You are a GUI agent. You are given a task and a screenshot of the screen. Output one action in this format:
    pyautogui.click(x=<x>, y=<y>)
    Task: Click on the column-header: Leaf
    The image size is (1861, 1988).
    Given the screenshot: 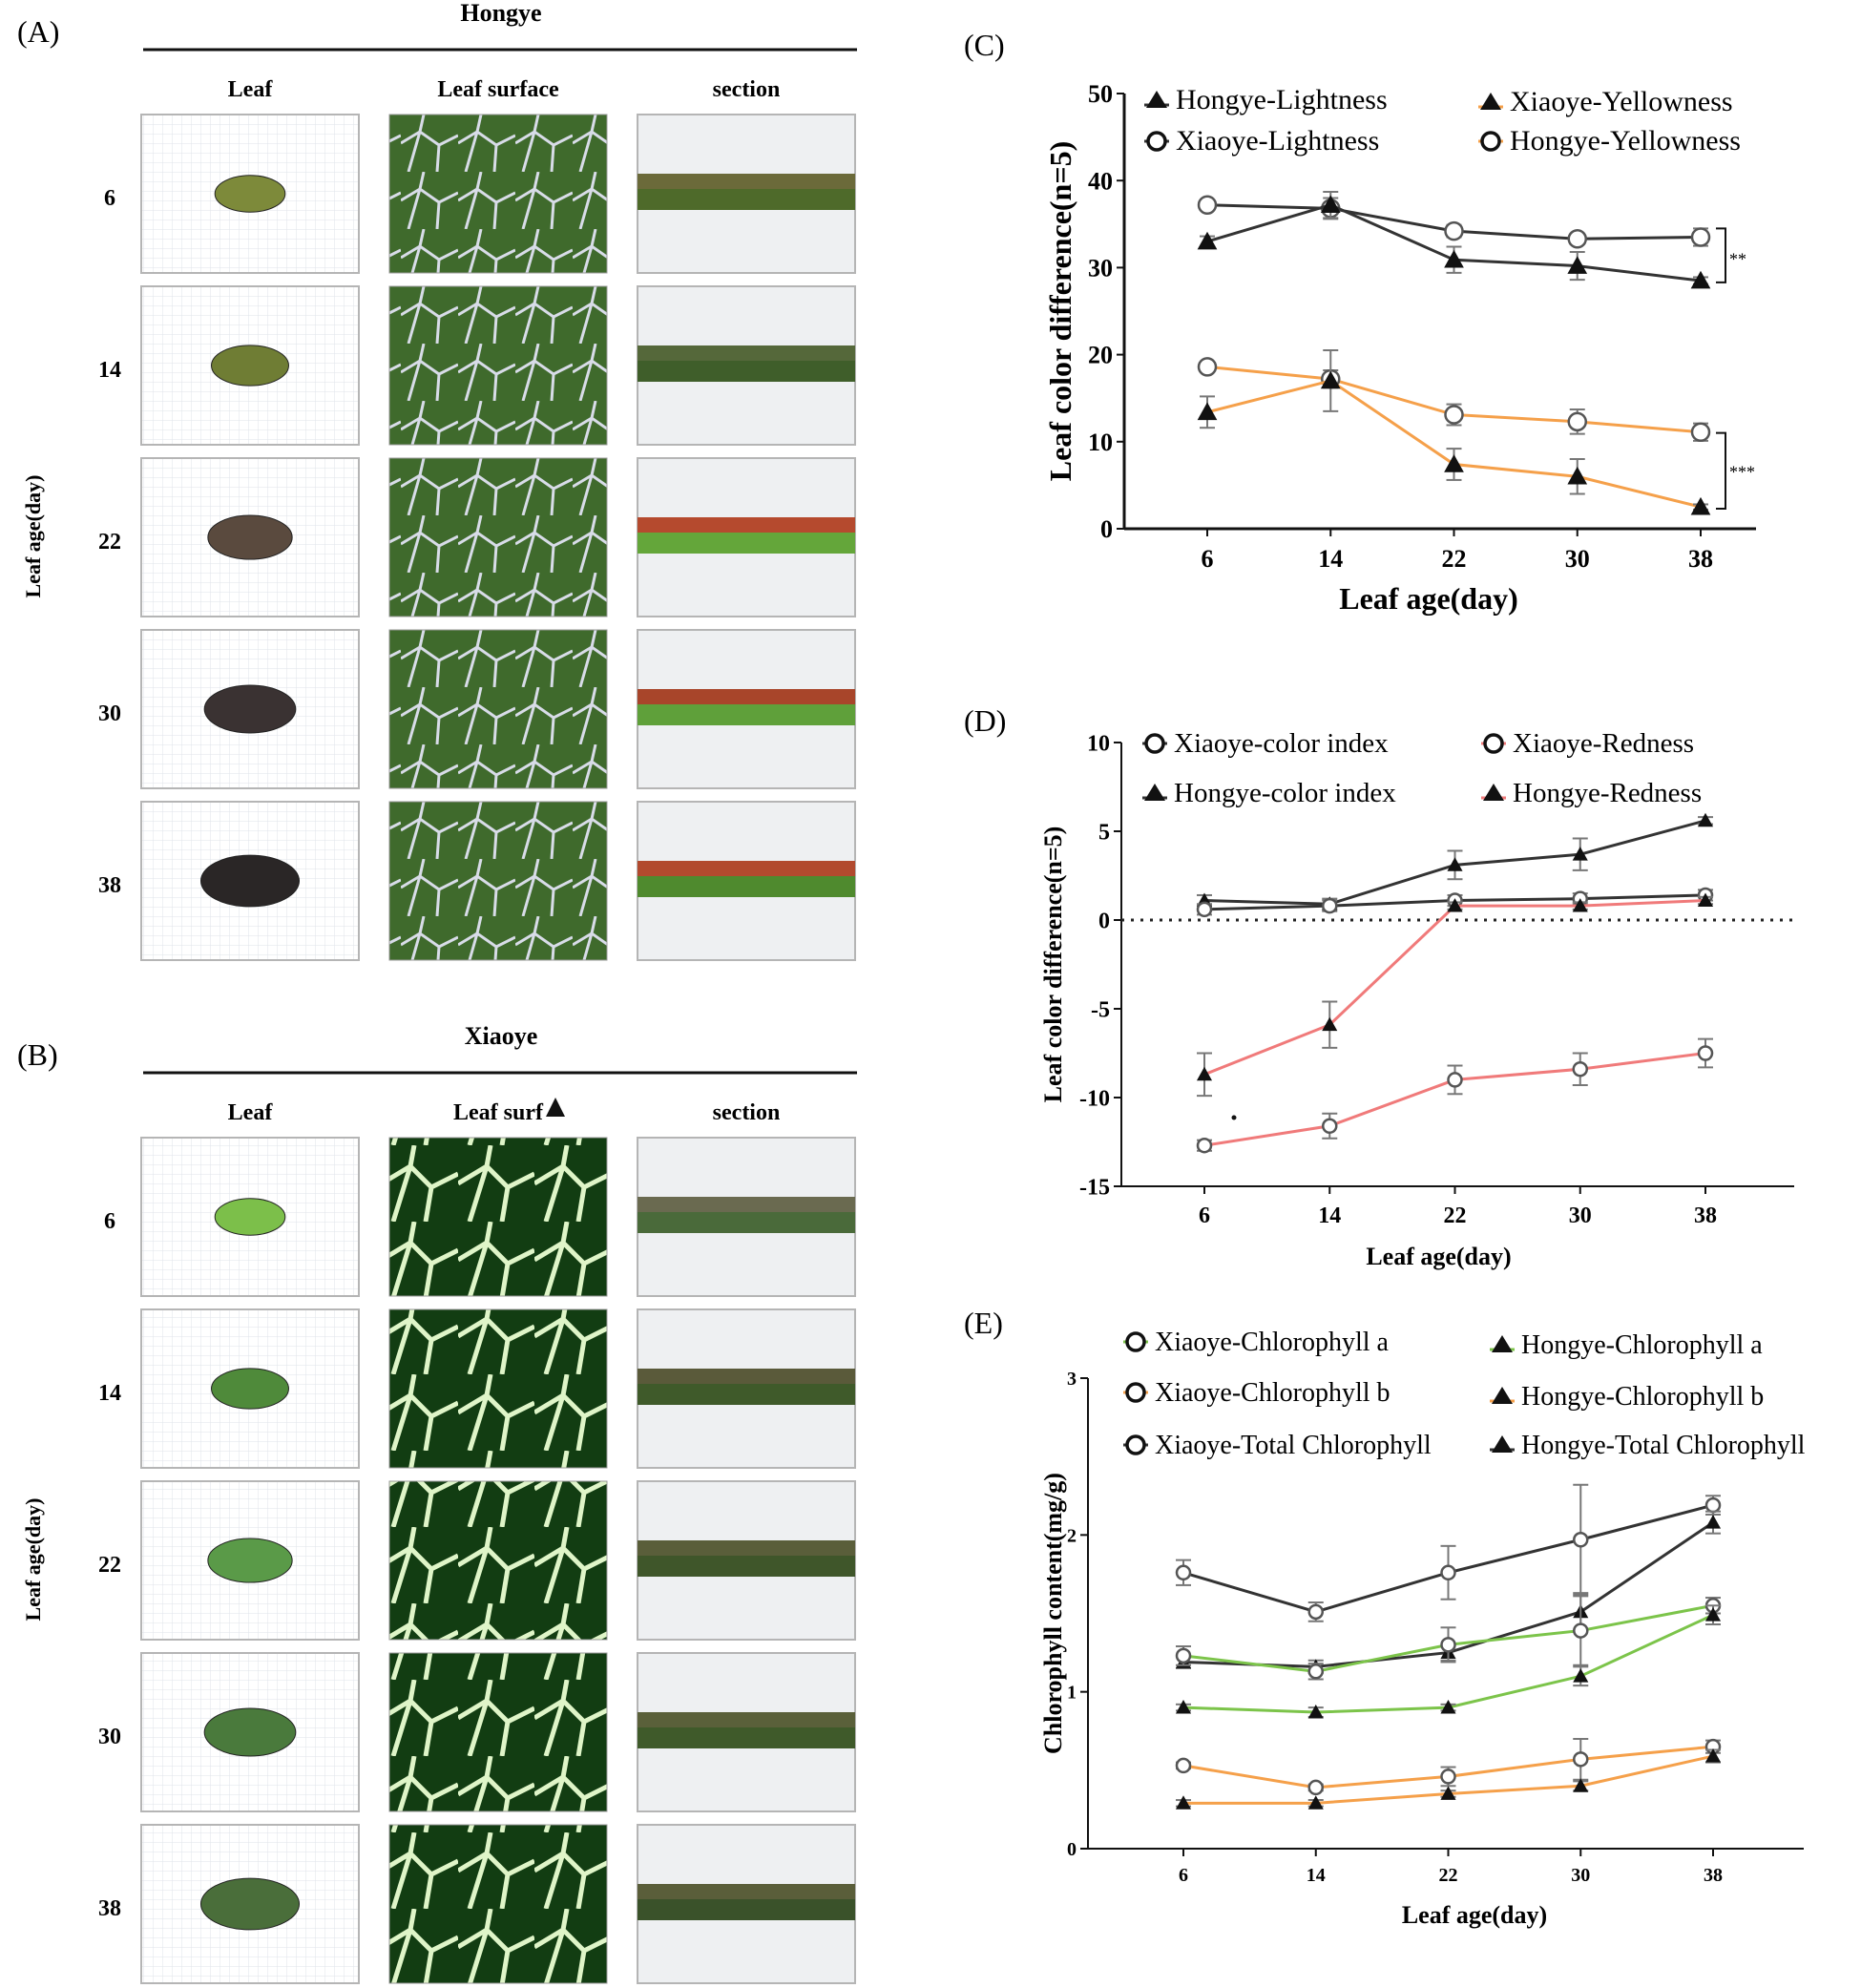 What is the action you would take?
    pyautogui.click(x=251, y=1112)
    